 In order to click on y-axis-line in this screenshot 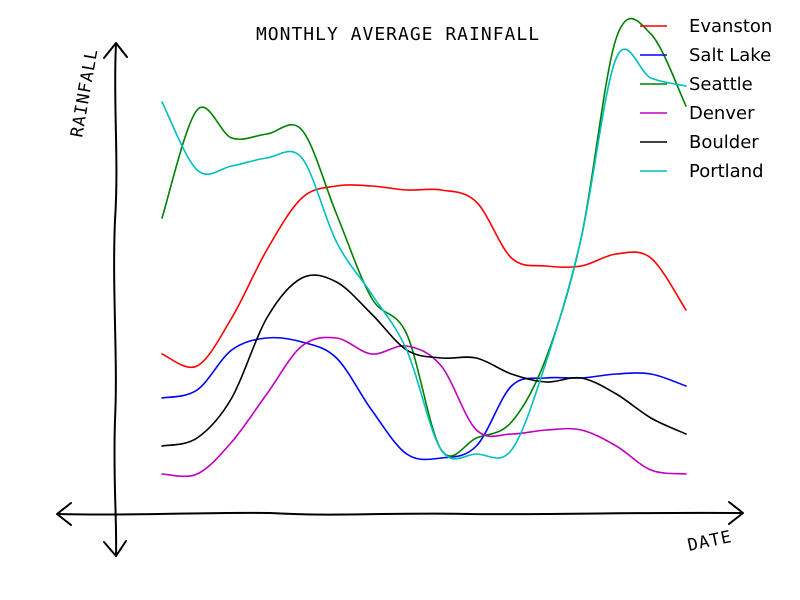, I will do `click(115, 300)`.